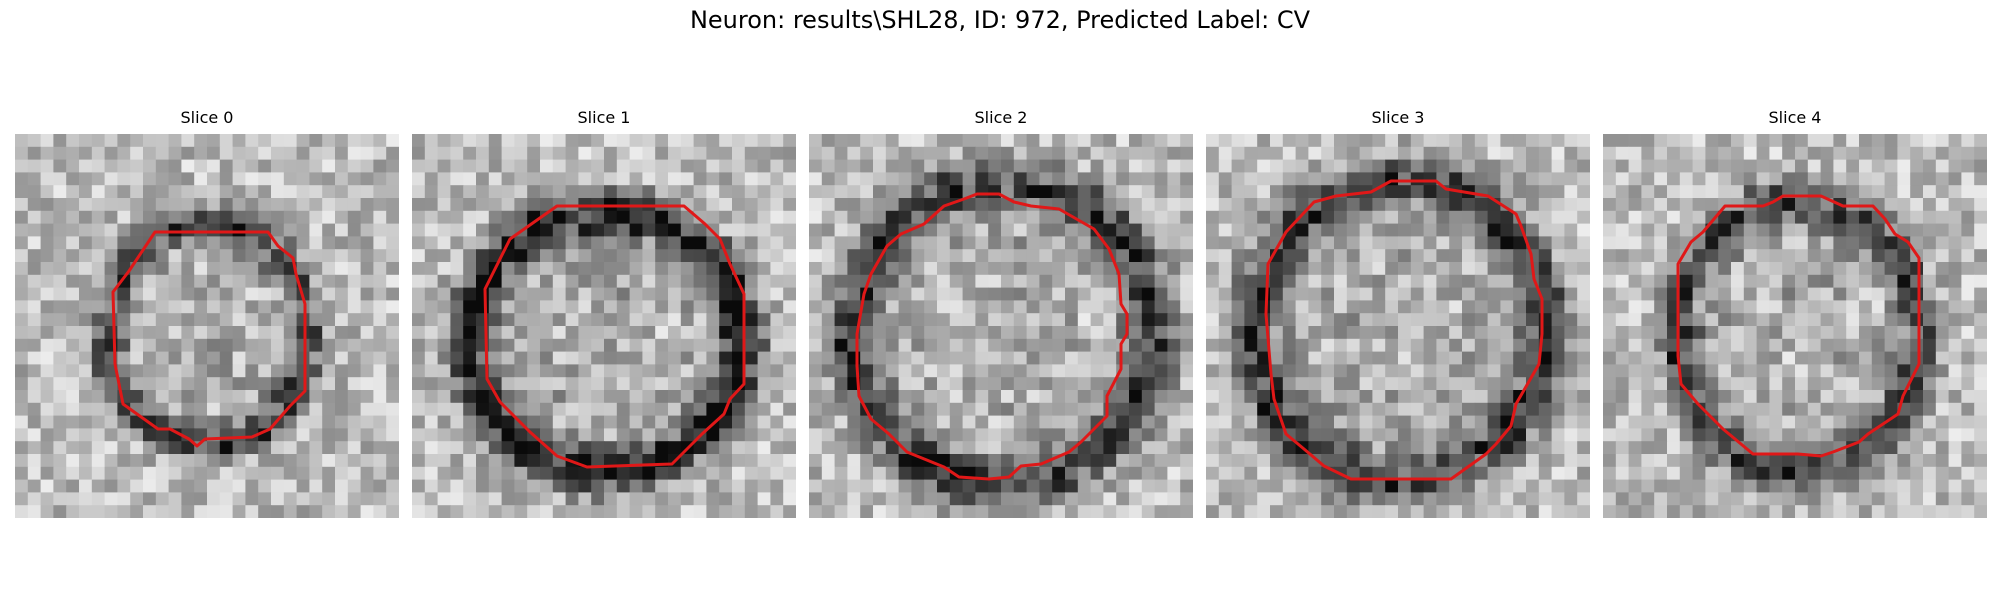  I want to click on slice-title: Slice 3, so click(1398, 117).